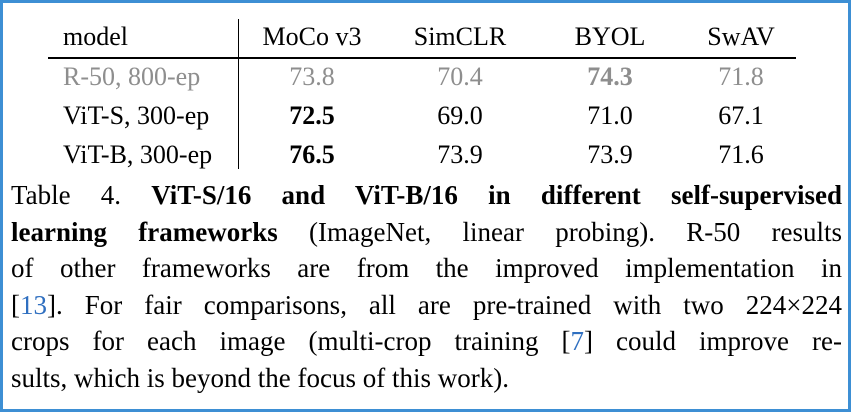 The height and width of the screenshot is (412, 851). What do you see at coordinates (741, 115) in the screenshot?
I see `table-cell: 67.1` at bounding box center [741, 115].